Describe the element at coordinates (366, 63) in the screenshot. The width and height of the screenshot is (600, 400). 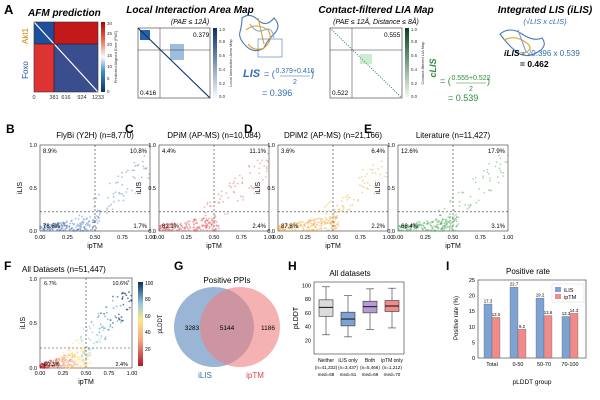
I see `clia-heatmap` at that location.